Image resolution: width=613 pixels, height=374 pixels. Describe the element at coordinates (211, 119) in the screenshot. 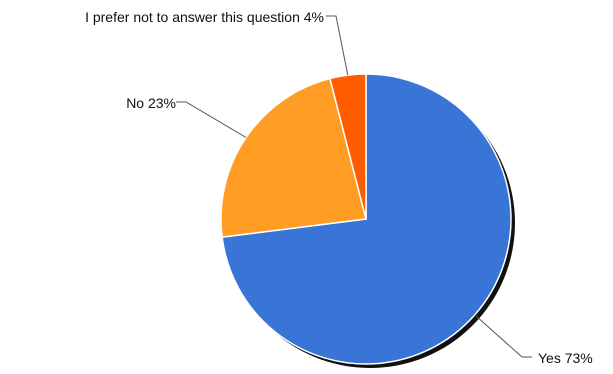

I see `leader-line-no` at that location.